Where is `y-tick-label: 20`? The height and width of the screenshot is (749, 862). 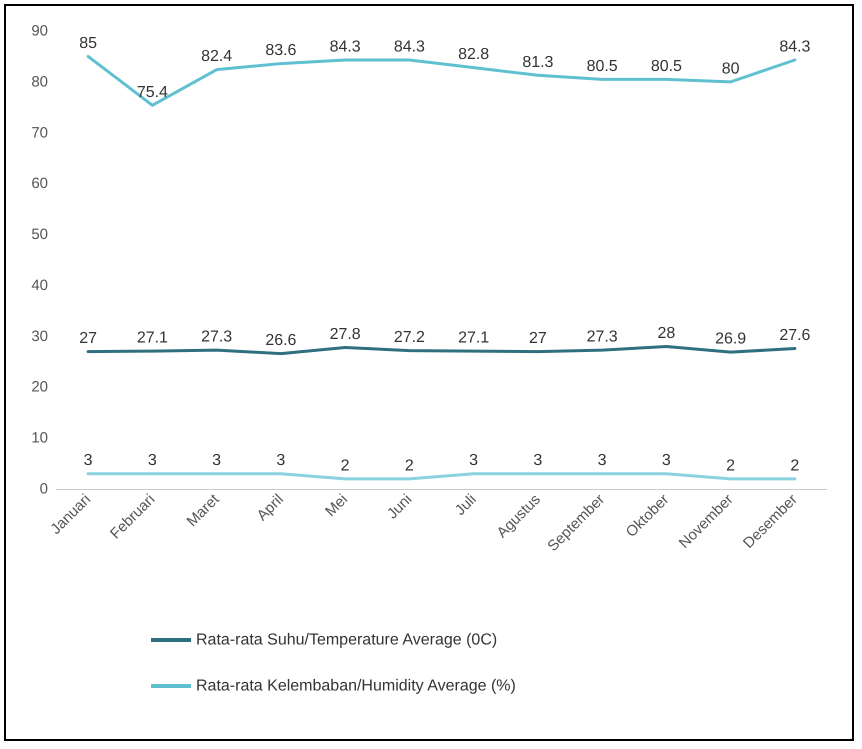
y-tick-label: 20 is located at coordinates (39, 387).